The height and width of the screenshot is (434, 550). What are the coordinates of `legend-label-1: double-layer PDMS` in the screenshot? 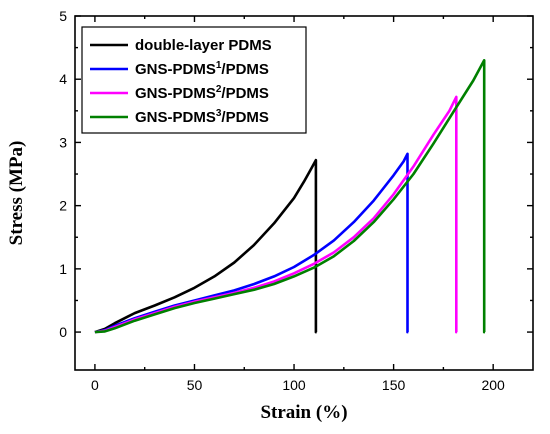 It's located at (203, 45).